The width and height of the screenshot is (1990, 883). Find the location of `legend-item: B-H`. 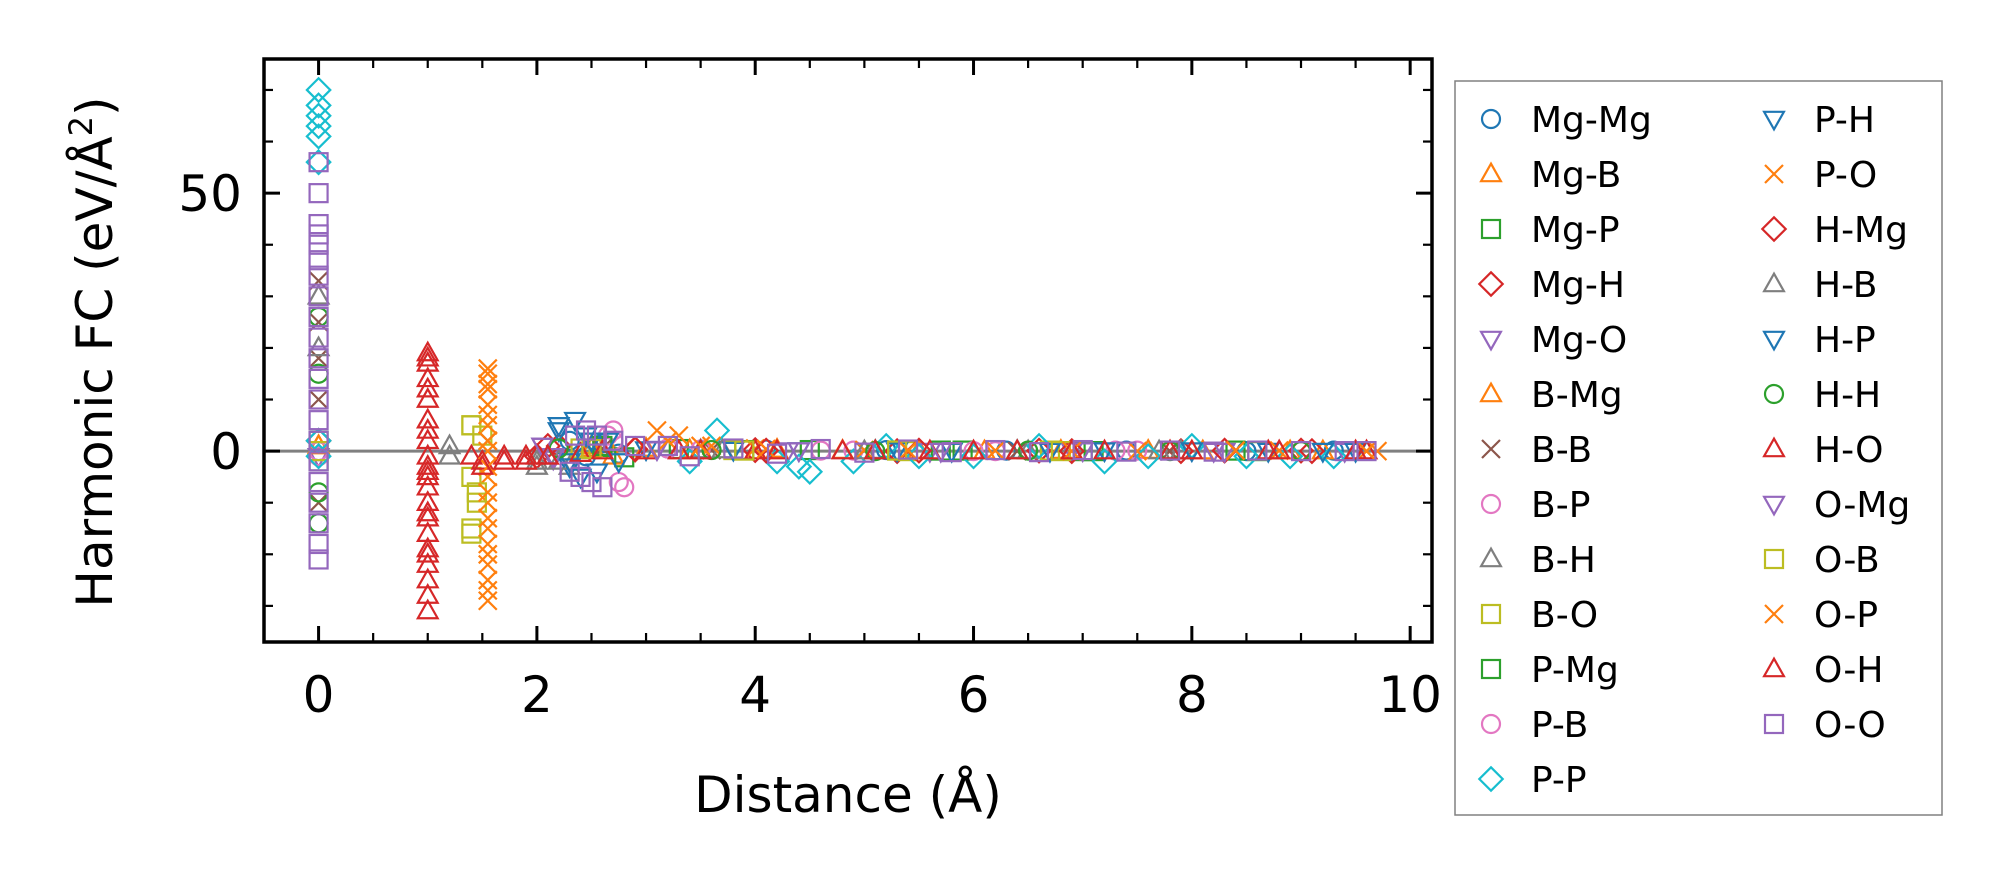

legend-item: B-H is located at coordinates (1537, 560).